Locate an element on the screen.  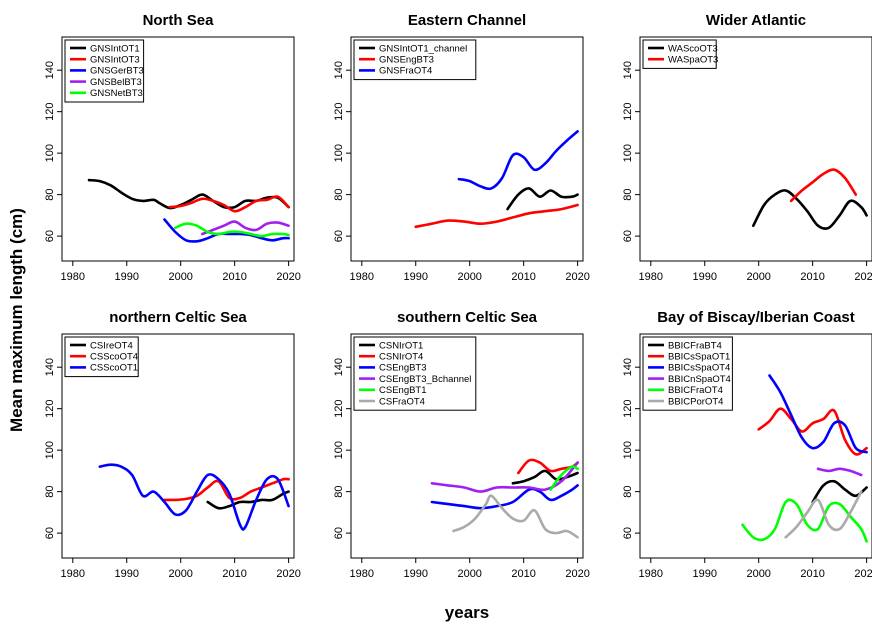
panel-title: Wider Atlantic is located at coordinates (756, 20).